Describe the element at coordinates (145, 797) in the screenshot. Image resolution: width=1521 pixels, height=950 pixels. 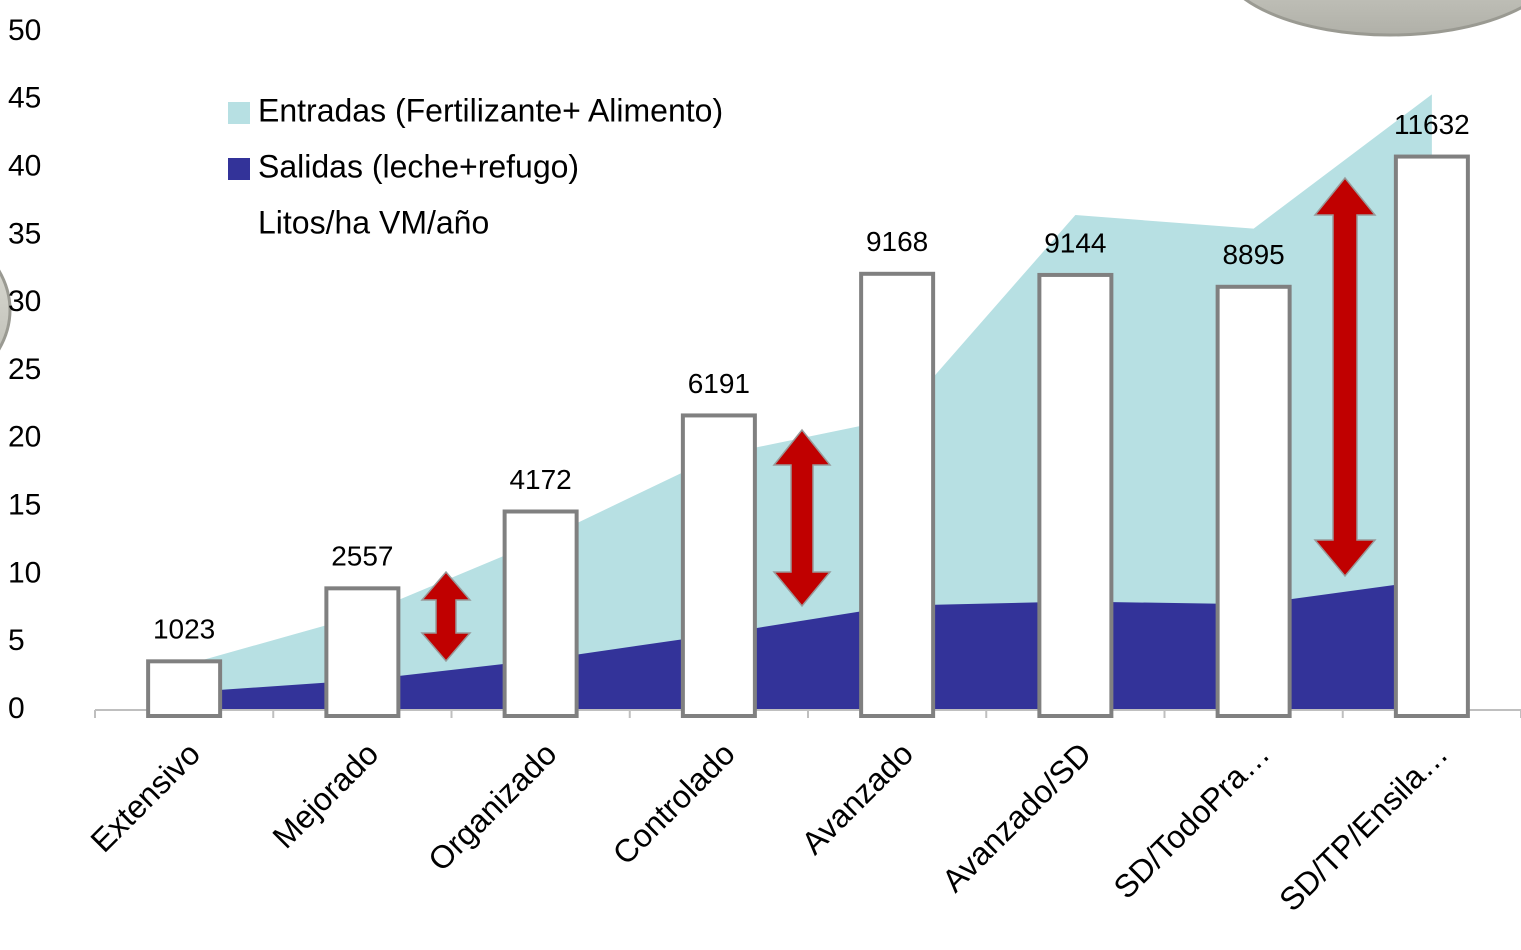
I see `x-tick-label: Extensivo` at that location.